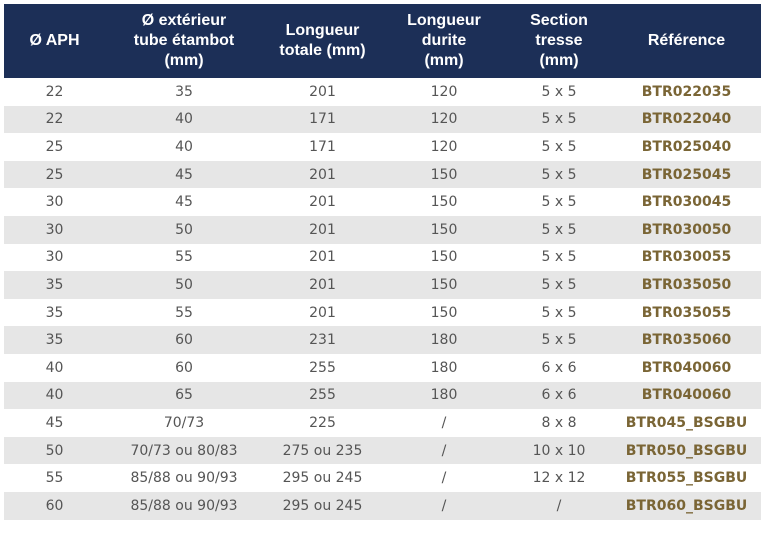 Image resolution: width=765 pixels, height=541 pixels. Describe the element at coordinates (686, 505) in the screenshot. I see `cell-reference: BTR060_BSGBU` at that location.